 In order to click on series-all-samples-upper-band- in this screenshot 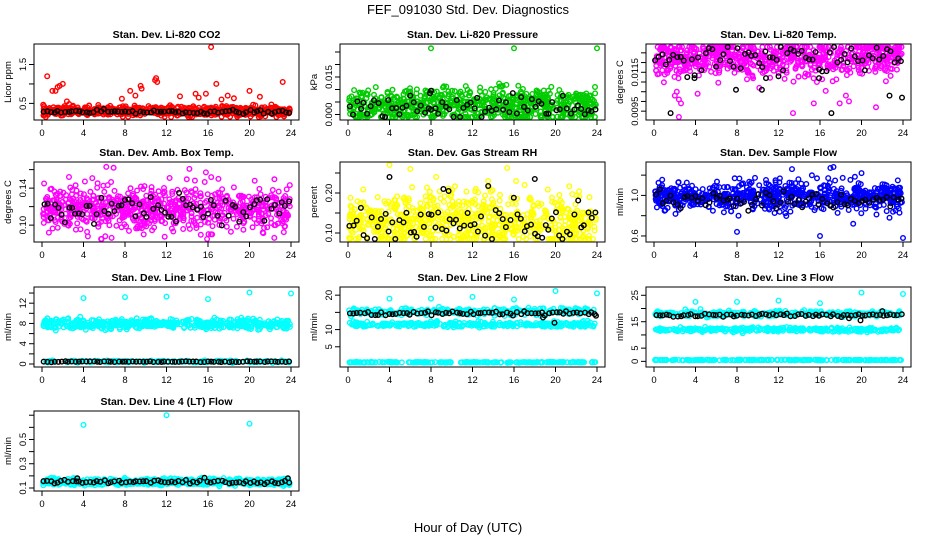, I will do `click(167, 311)`.